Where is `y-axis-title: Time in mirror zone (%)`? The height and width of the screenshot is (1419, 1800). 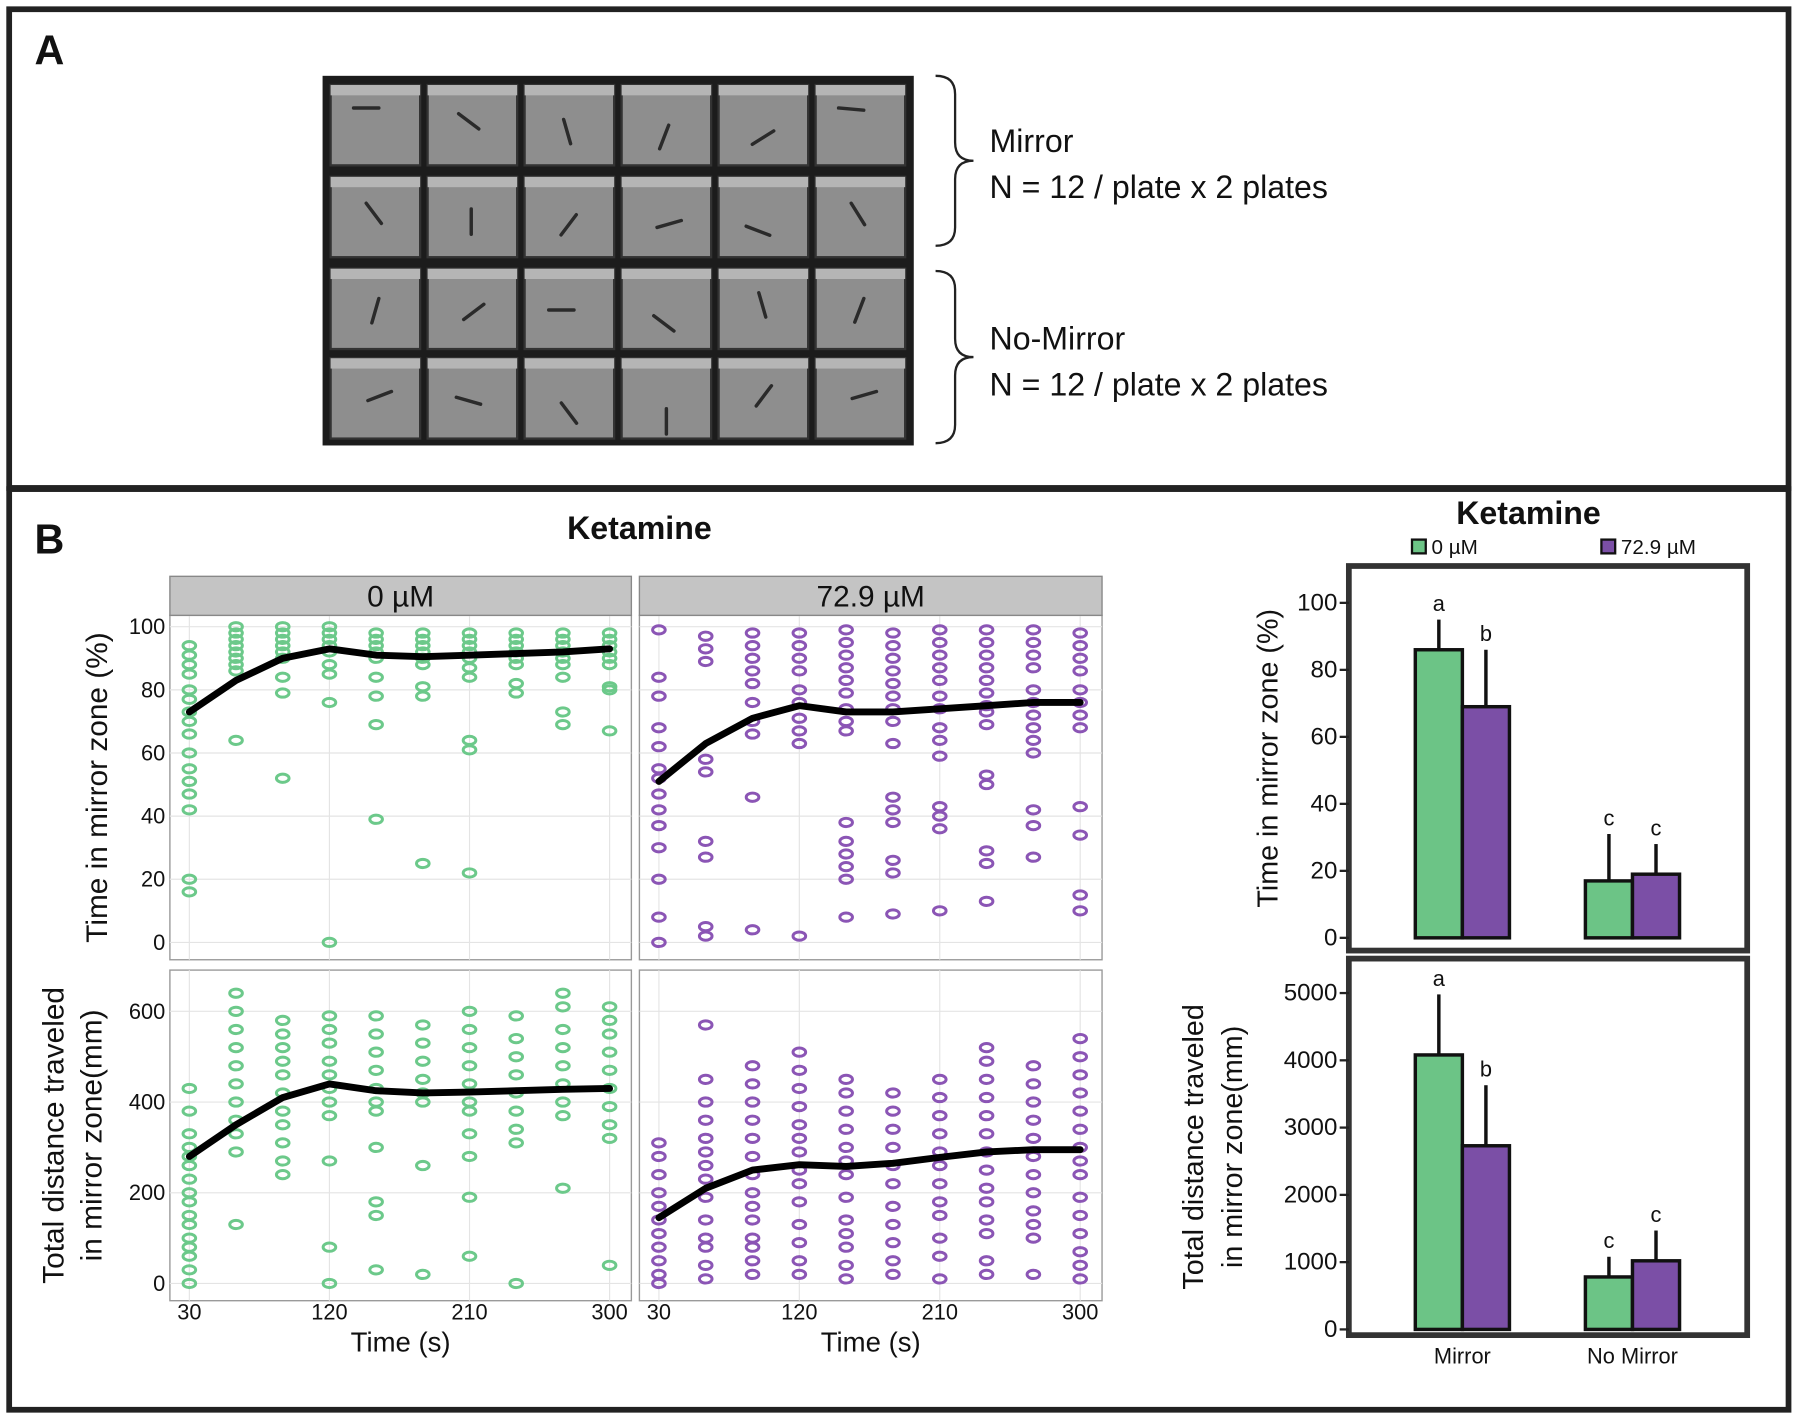
y-axis-title: Time in mirror zone (%) is located at coordinates (97, 787).